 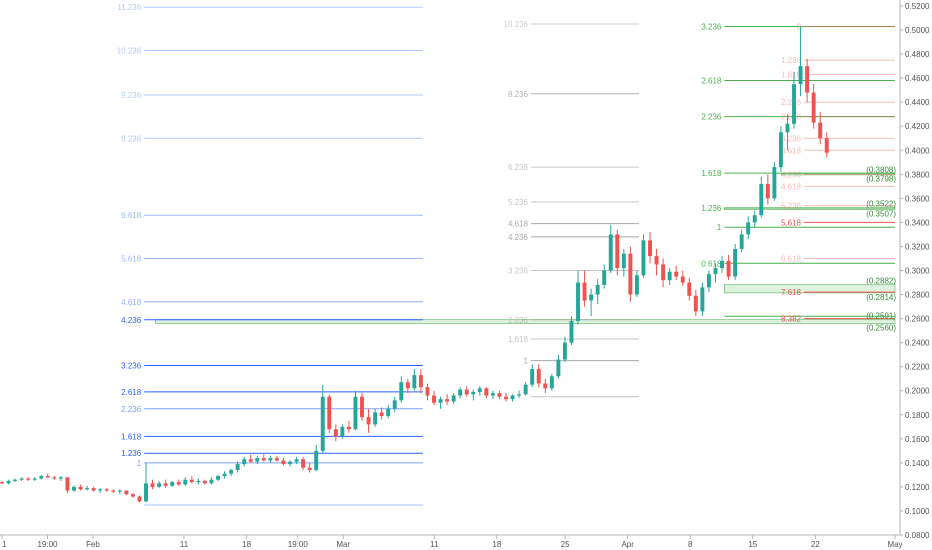 What do you see at coordinates (917, 535) in the screenshot?
I see `price-tick-label: 0.0800` at bounding box center [917, 535].